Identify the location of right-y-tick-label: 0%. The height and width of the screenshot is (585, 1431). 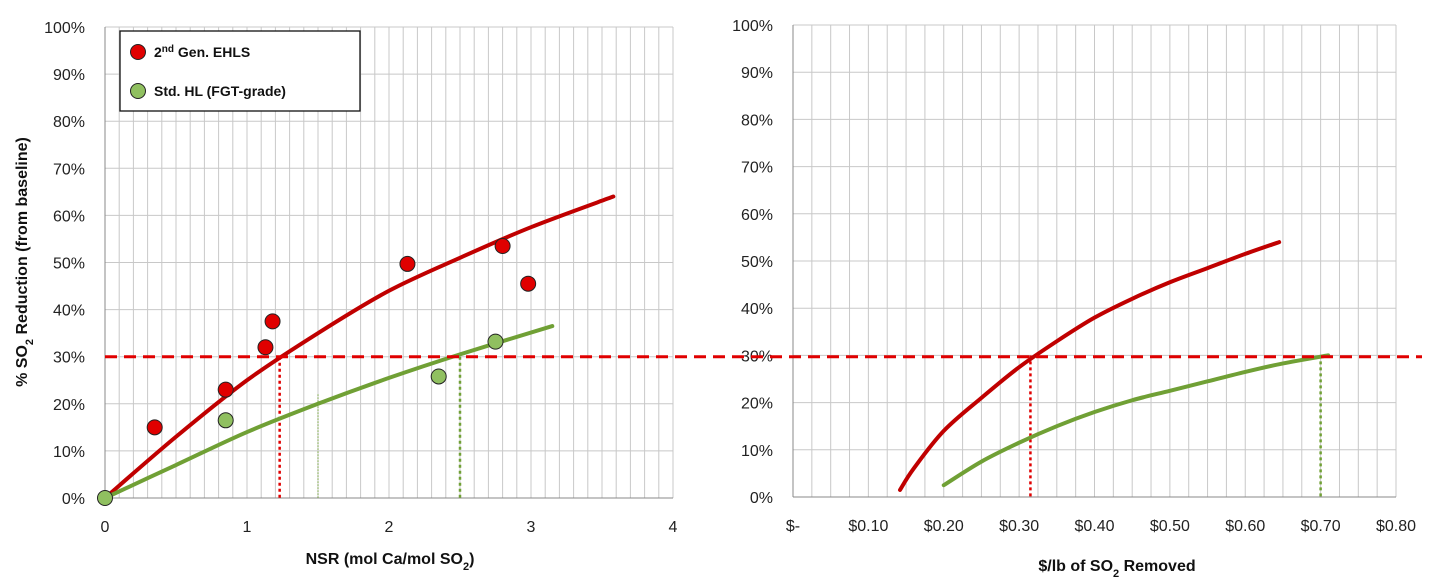
(761, 498).